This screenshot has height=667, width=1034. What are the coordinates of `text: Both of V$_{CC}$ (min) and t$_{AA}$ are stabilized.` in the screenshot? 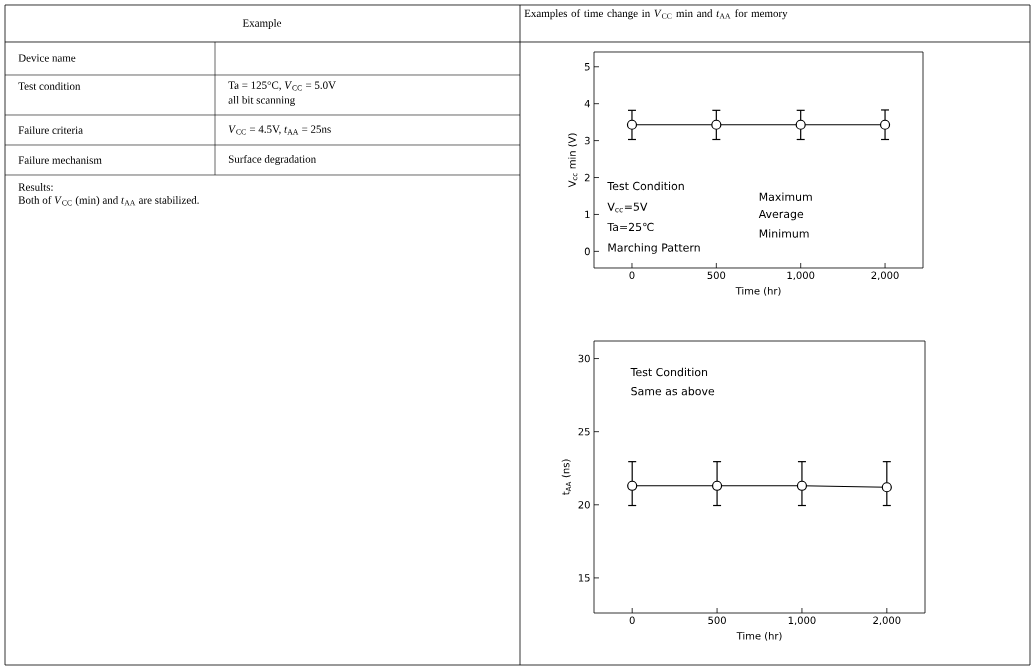 It's located at (108, 201).